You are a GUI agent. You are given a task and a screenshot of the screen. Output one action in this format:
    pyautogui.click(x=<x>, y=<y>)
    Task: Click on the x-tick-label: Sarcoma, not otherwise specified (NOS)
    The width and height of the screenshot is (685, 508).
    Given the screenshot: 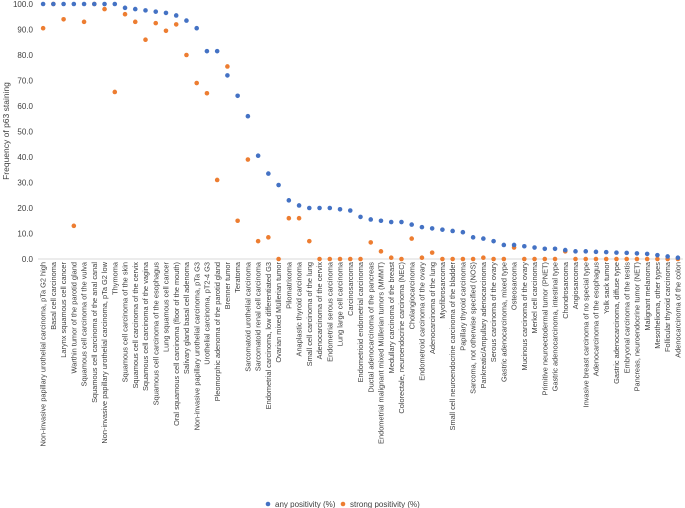 What is the action you would take?
    pyautogui.click(x=473, y=328)
    